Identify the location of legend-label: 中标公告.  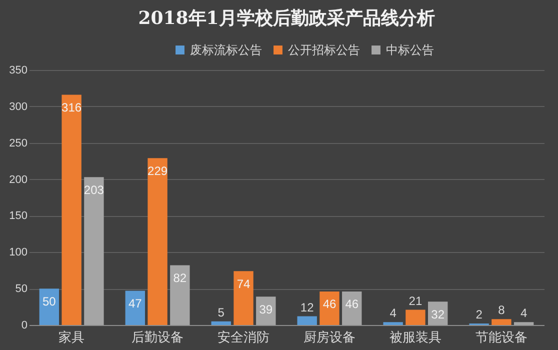
(410, 50).